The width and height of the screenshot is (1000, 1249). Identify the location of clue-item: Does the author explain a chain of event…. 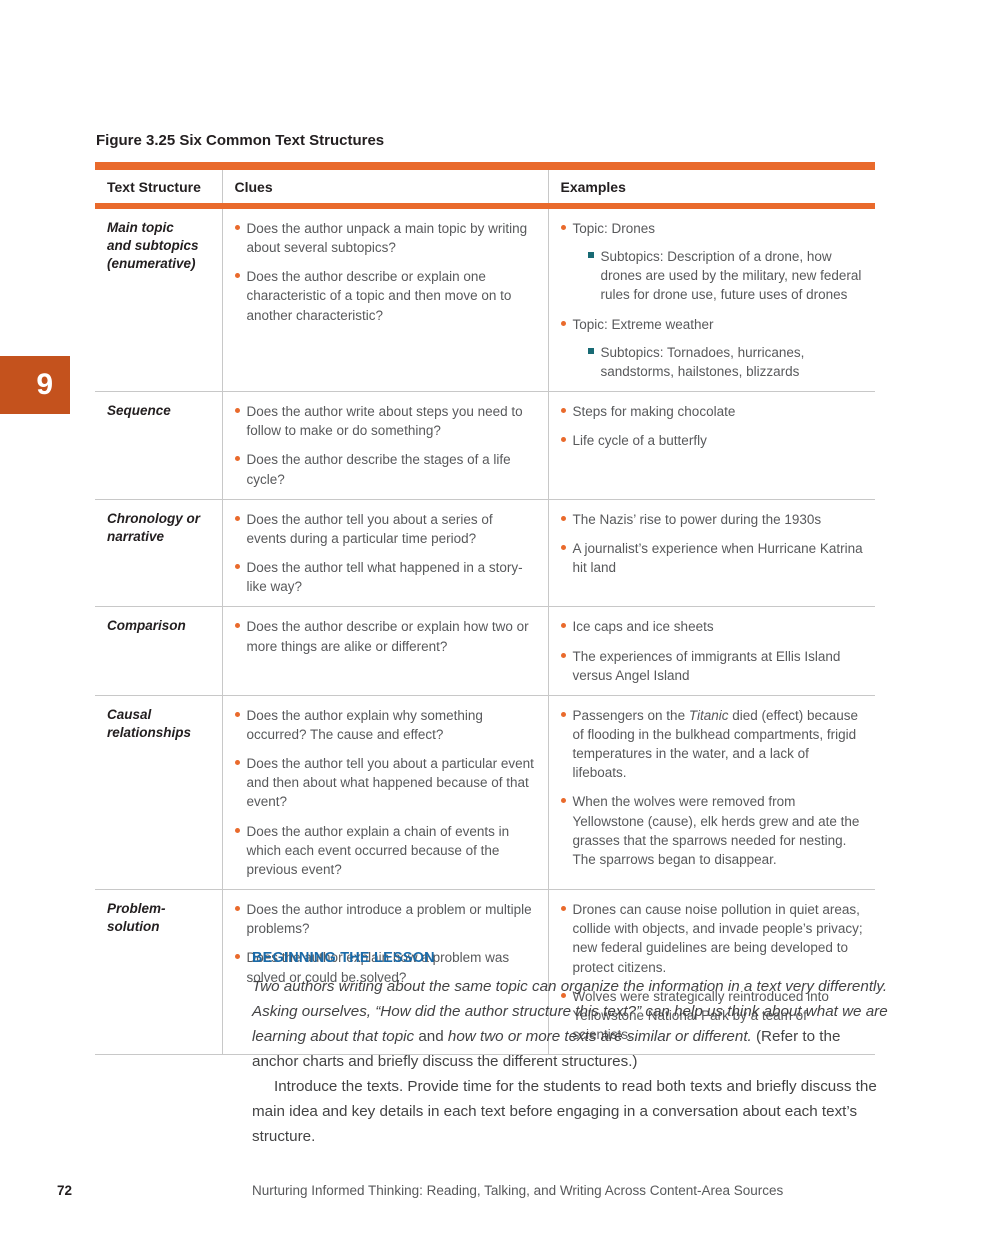
(385, 850).